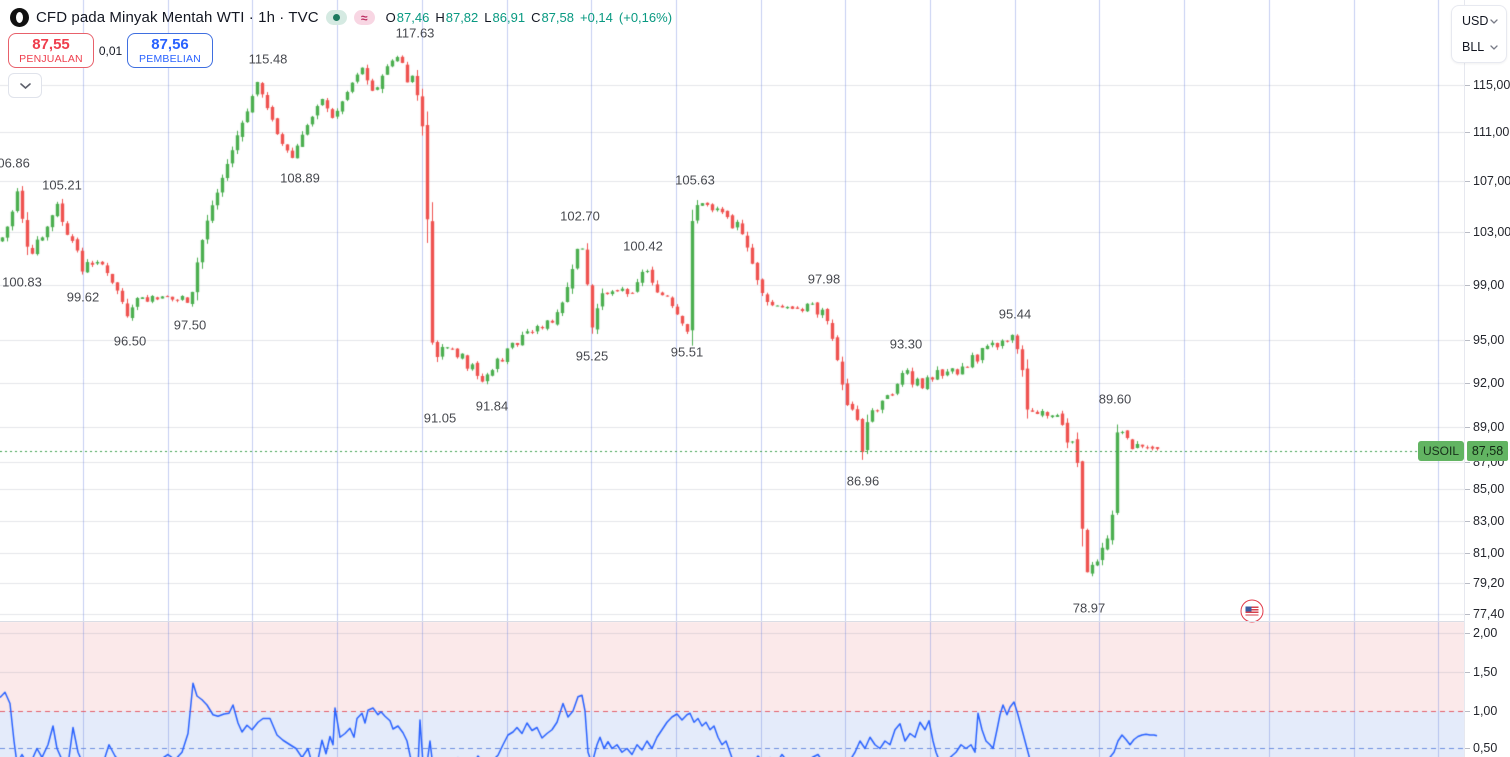  Describe the element at coordinates (863, 481) in the screenshot. I see `price-label: 86.96` at that location.